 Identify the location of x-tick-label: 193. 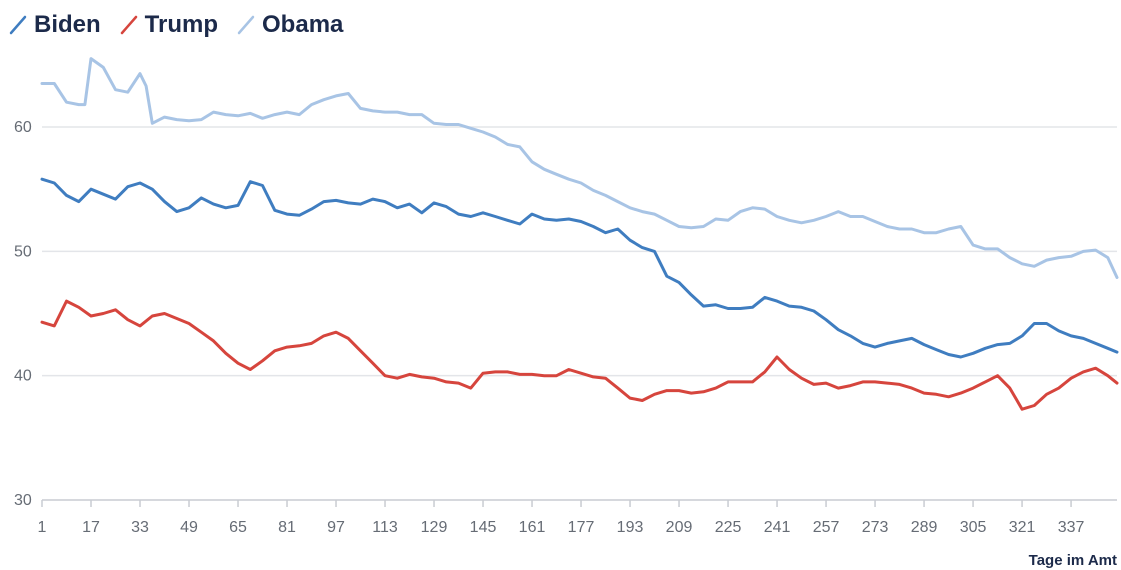
(630, 527).